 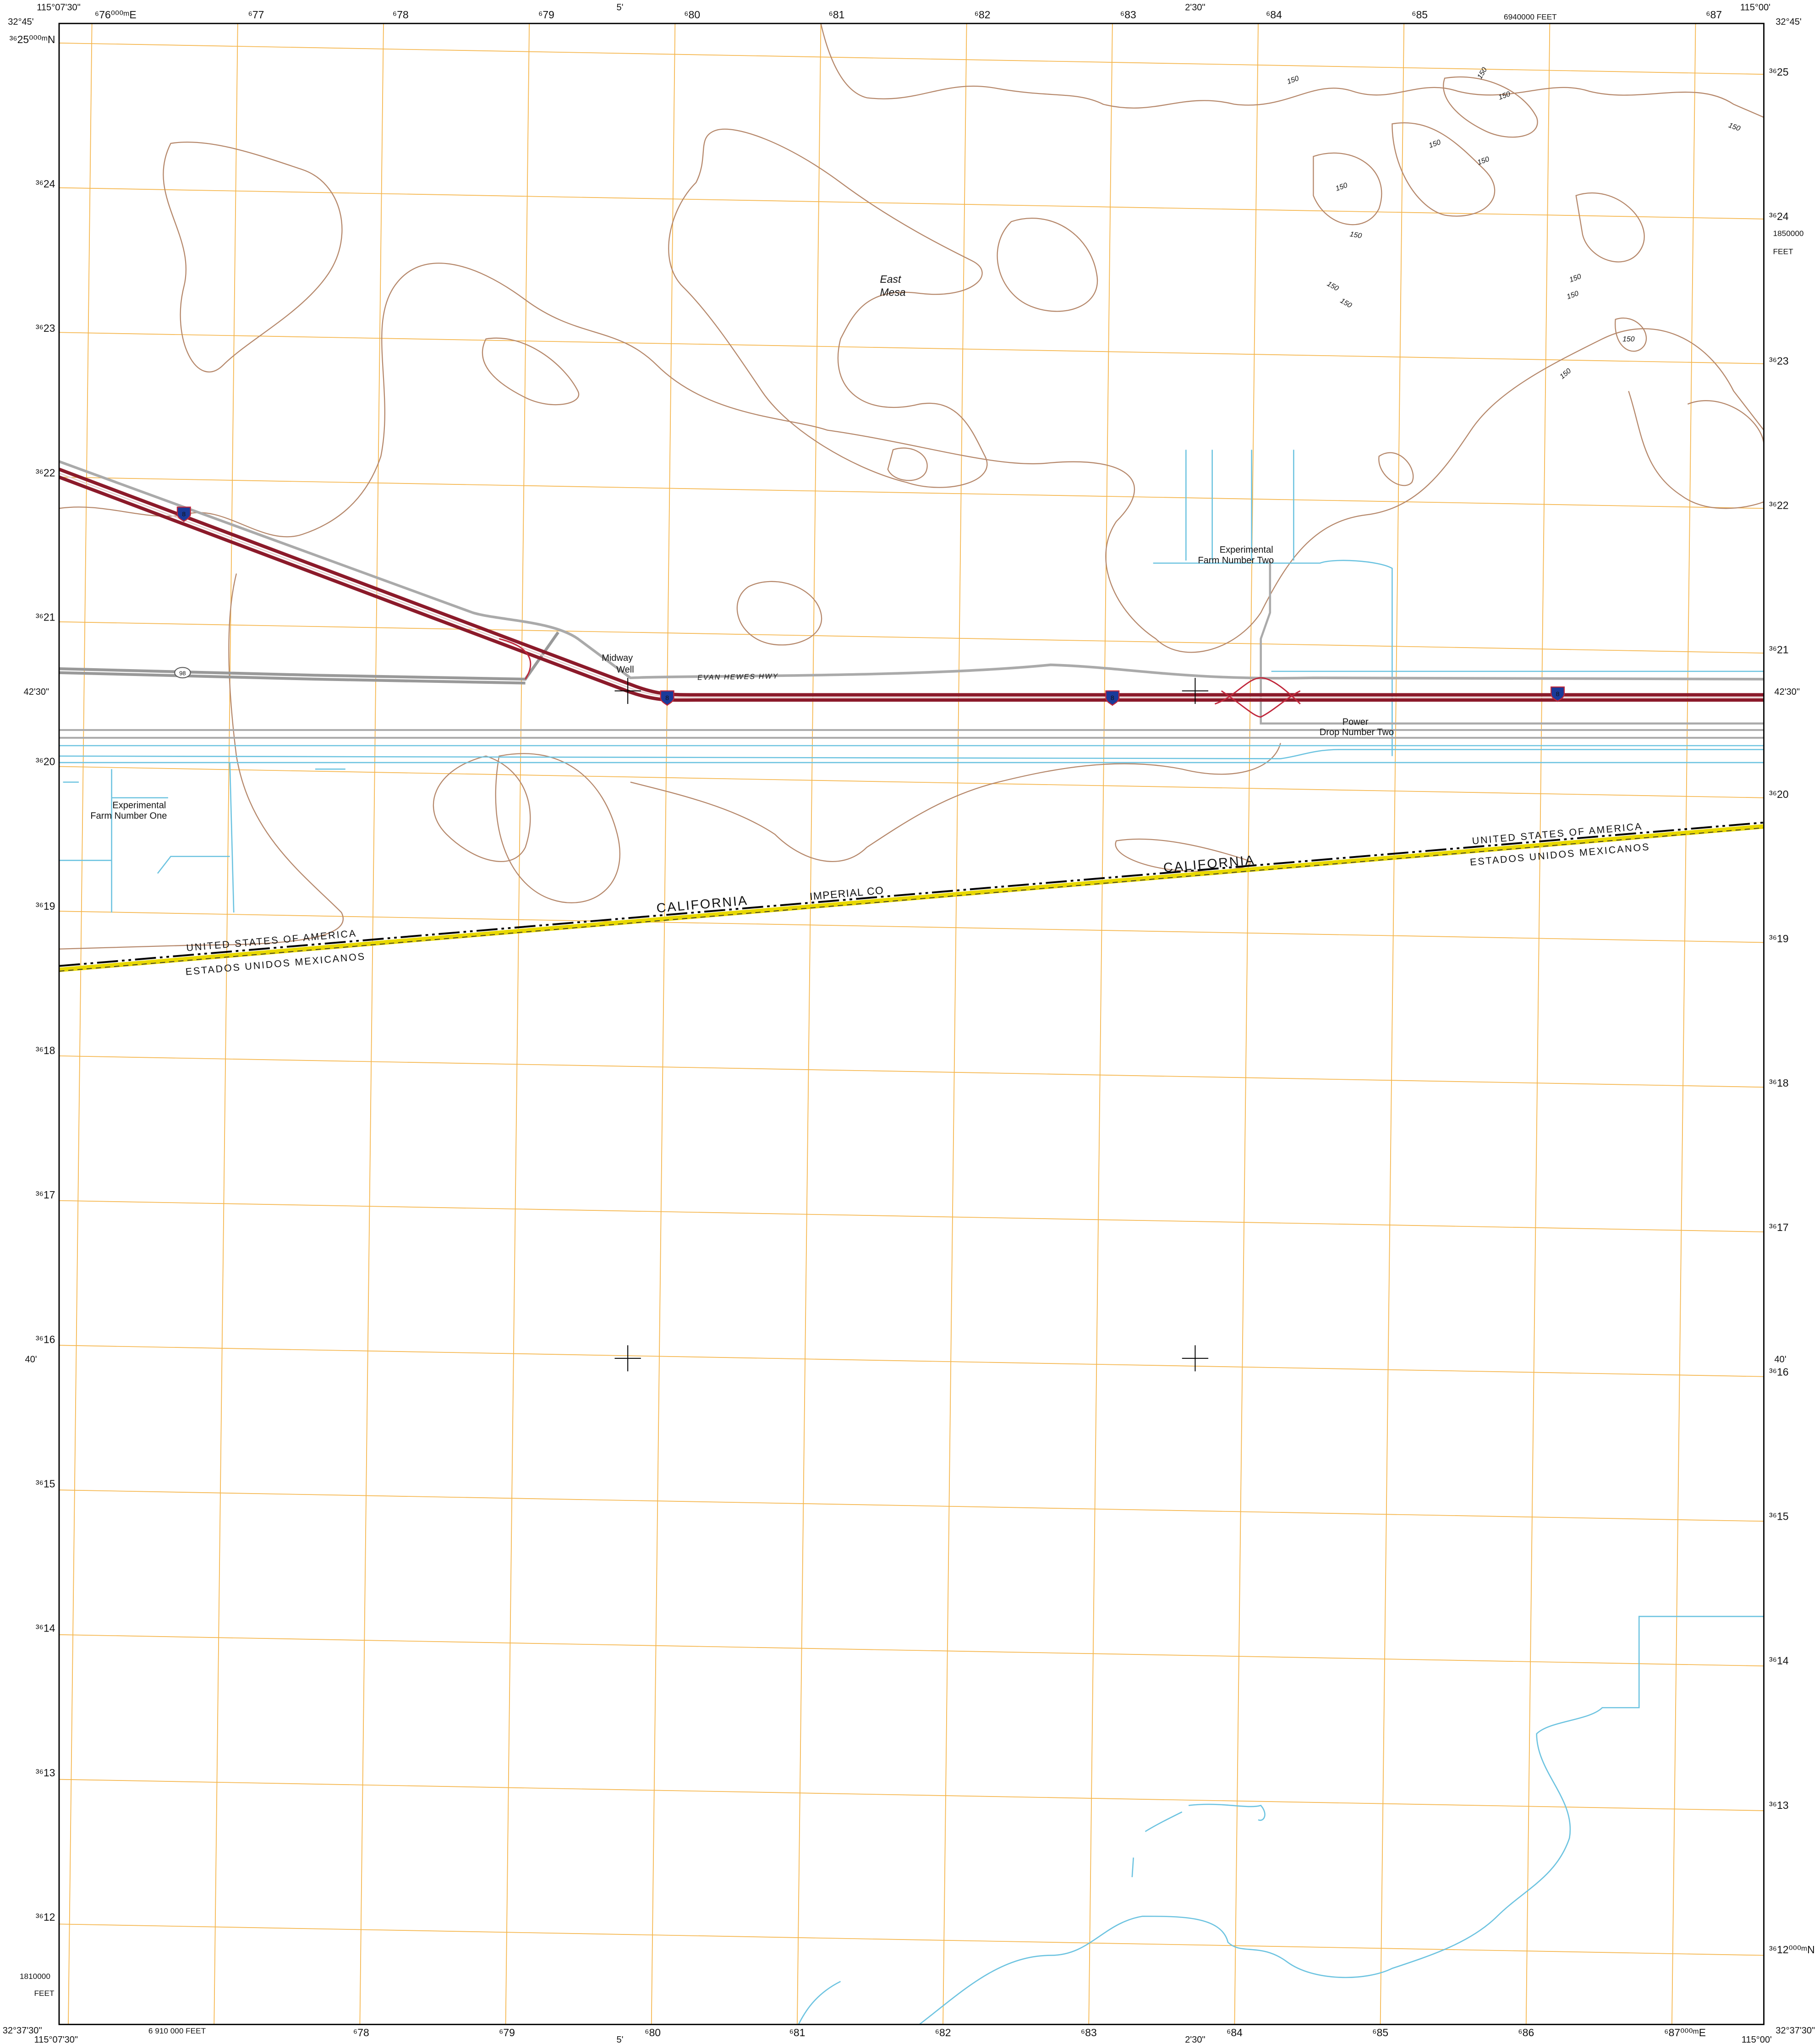 I want to click on utm-easting-label: ⁶87⁰⁰⁰ᵐE, so click(x=1685, y=2033).